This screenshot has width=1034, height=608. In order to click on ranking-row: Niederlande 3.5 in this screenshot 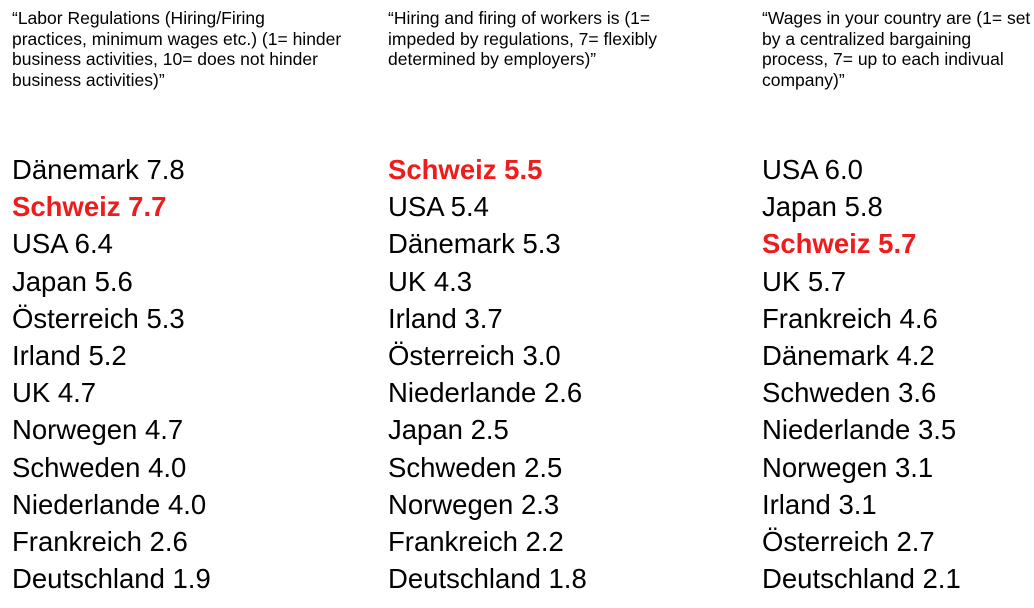, I will do `click(861, 429)`.